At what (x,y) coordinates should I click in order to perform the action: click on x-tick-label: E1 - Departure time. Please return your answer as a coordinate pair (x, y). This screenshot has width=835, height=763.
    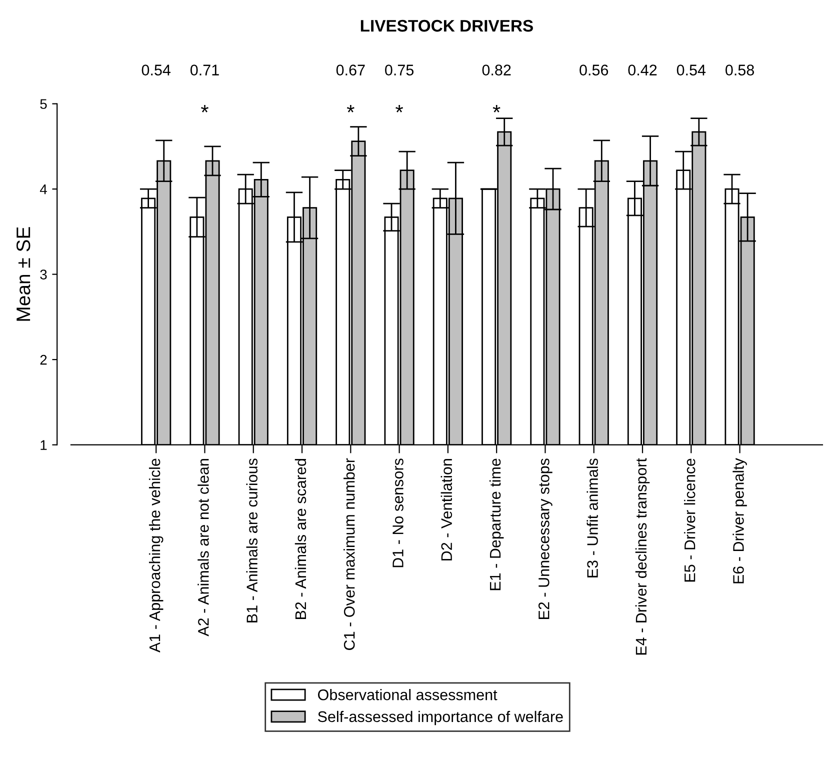
    Looking at the image, I should click on (496, 524).